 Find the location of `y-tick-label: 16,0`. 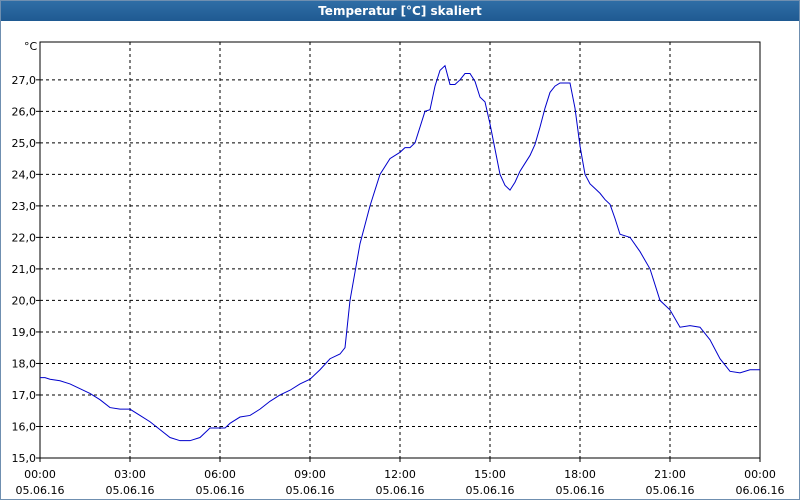

y-tick-label: 16,0 is located at coordinates (24, 426).